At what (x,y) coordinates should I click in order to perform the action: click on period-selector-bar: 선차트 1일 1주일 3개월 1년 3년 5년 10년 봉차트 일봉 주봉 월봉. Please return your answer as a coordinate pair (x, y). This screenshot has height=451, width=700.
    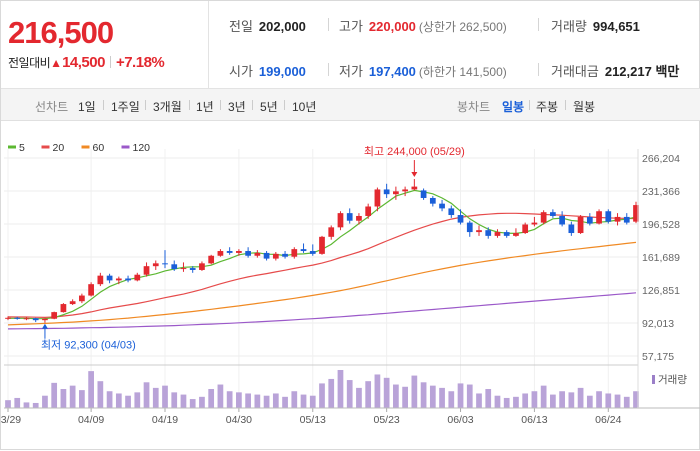
    Looking at the image, I should click on (350, 105).